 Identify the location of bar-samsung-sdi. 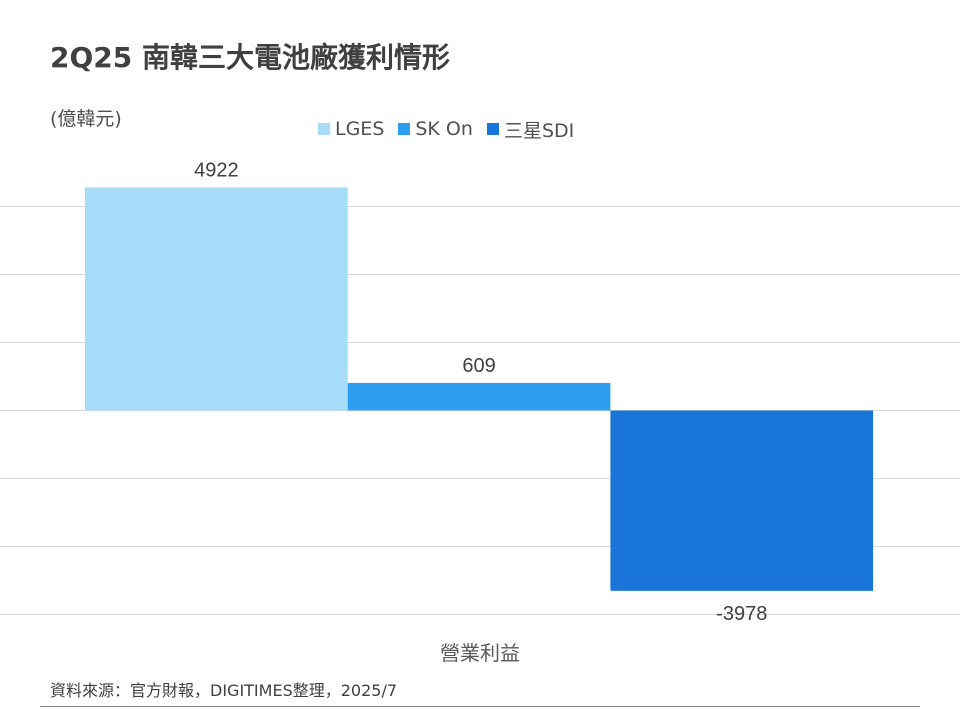
(742, 500).